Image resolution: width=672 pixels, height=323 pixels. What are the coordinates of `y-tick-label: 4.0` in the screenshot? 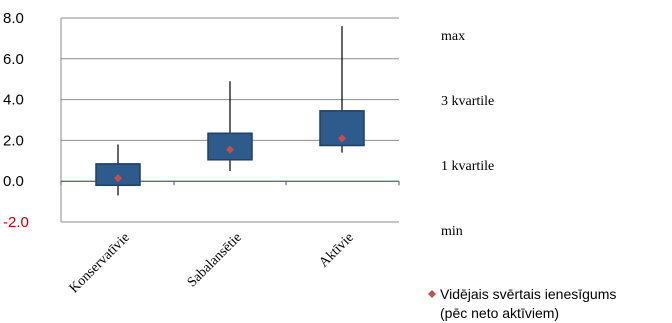 It's located at (13, 100).